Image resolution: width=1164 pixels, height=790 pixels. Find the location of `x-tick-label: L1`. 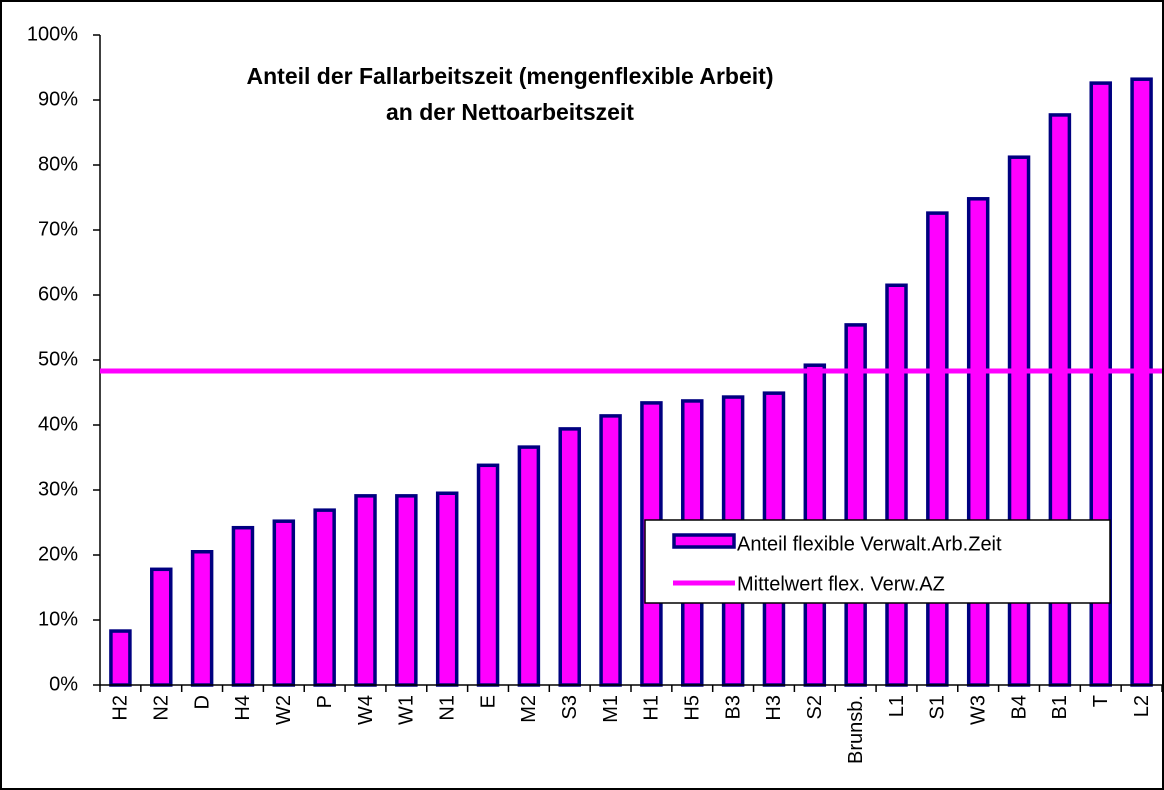

x-tick-label: L1 is located at coordinates (897, 706).